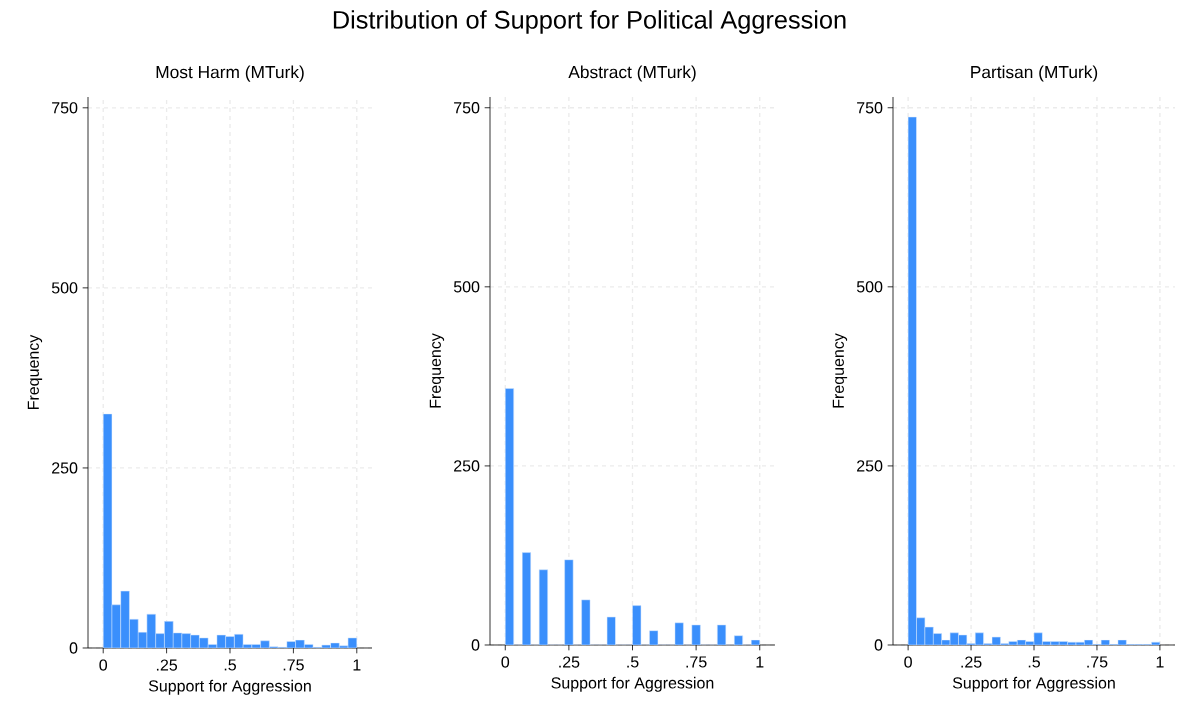 This screenshot has height=708, width=1179. What do you see at coordinates (230, 73) in the screenshot?
I see `chart-title: Most Harm (MTurk)` at bounding box center [230, 73].